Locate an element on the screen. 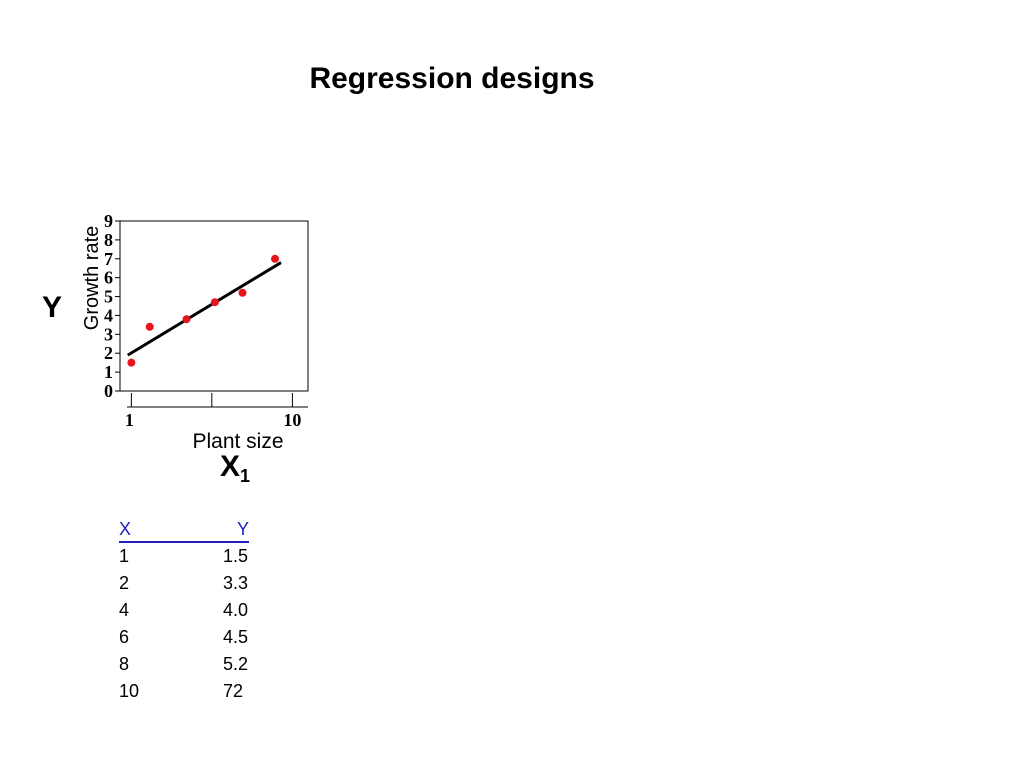 Image resolution: width=1024 pixels, height=768 pixels. x-symbol-letter: X is located at coordinates (230, 466).